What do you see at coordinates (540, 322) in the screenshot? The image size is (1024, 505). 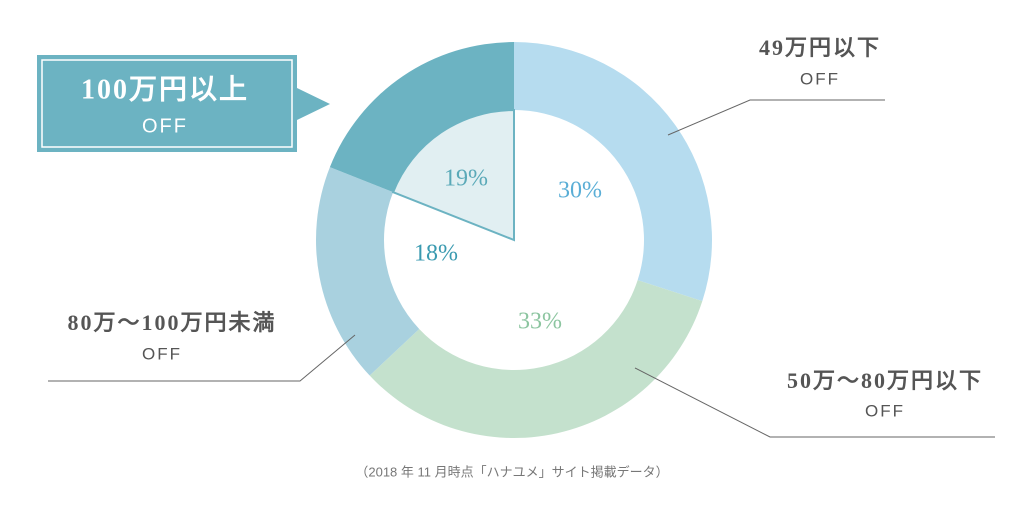 I see `value-label: 33%` at bounding box center [540, 322].